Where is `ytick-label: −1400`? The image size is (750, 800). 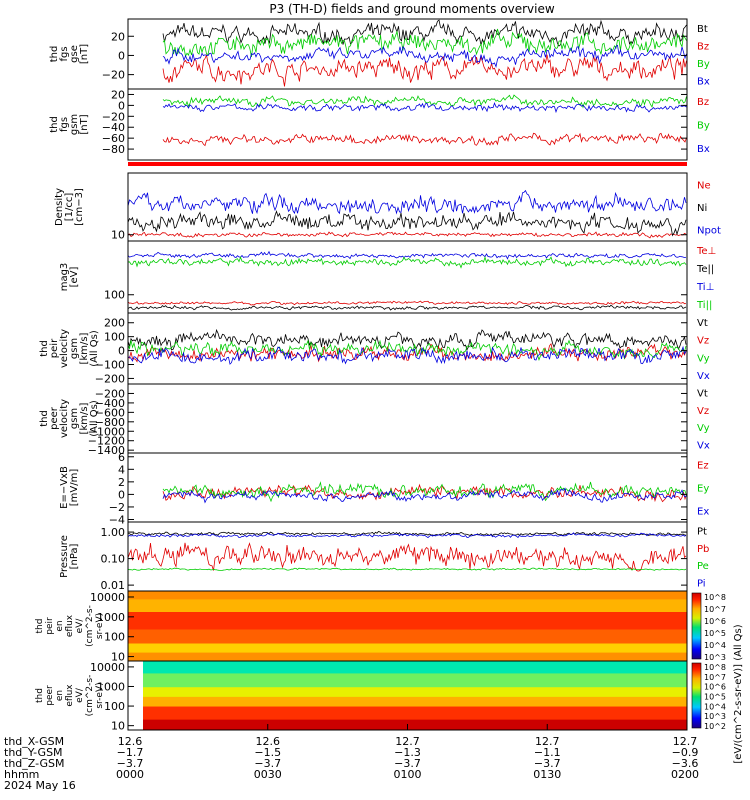
ytick-label: −1400 is located at coordinates (106, 450).